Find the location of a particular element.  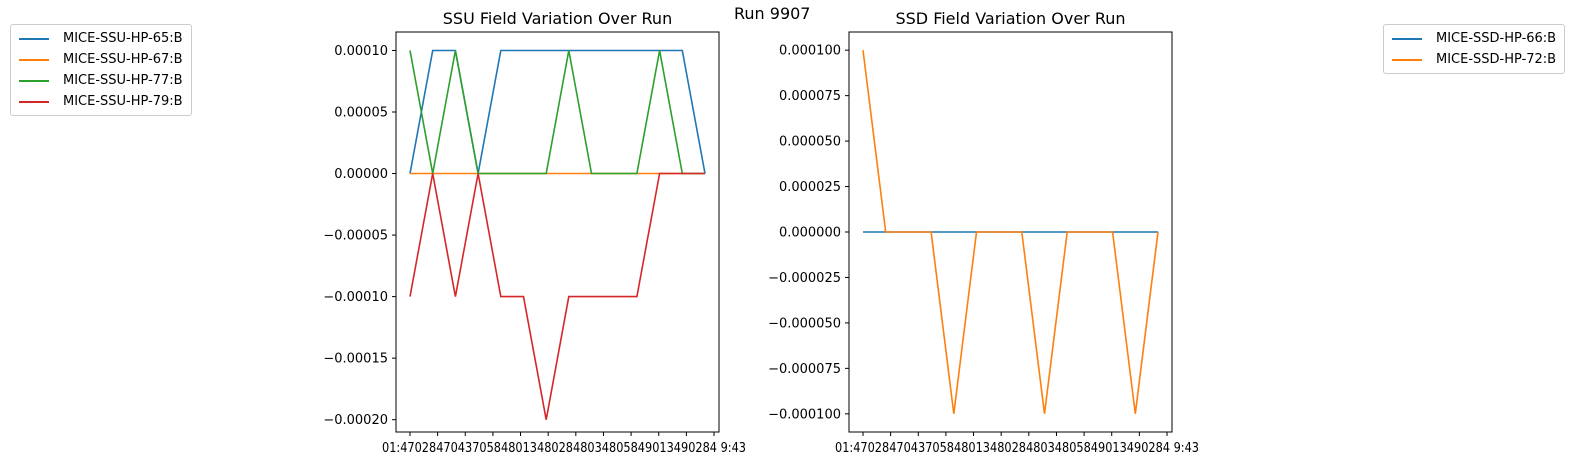

ssu-ytick-label: −0.00020 is located at coordinates (355, 420).